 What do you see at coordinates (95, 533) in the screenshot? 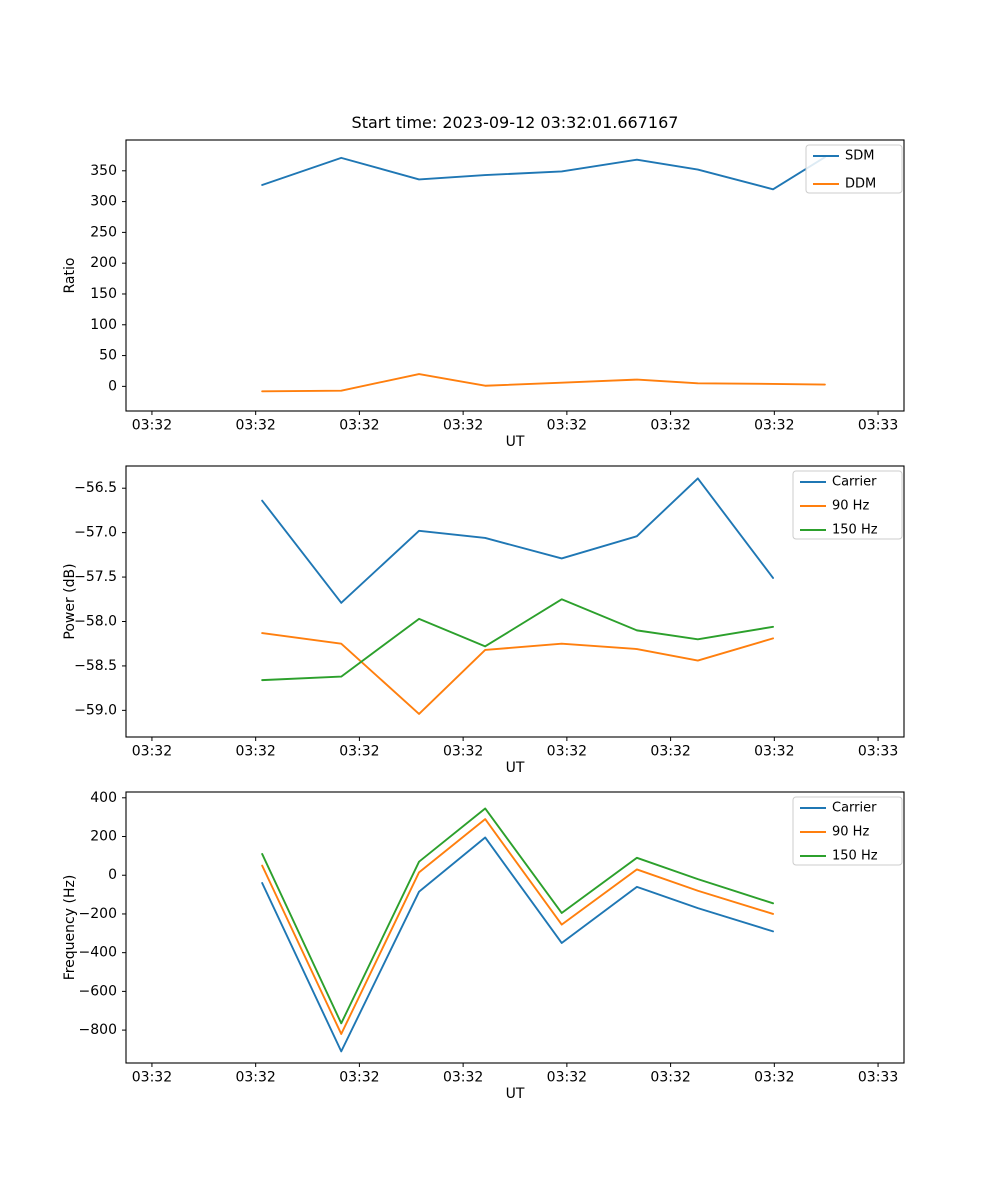
I see `y-tick-label: −57.0` at bounding box center [95, 533].